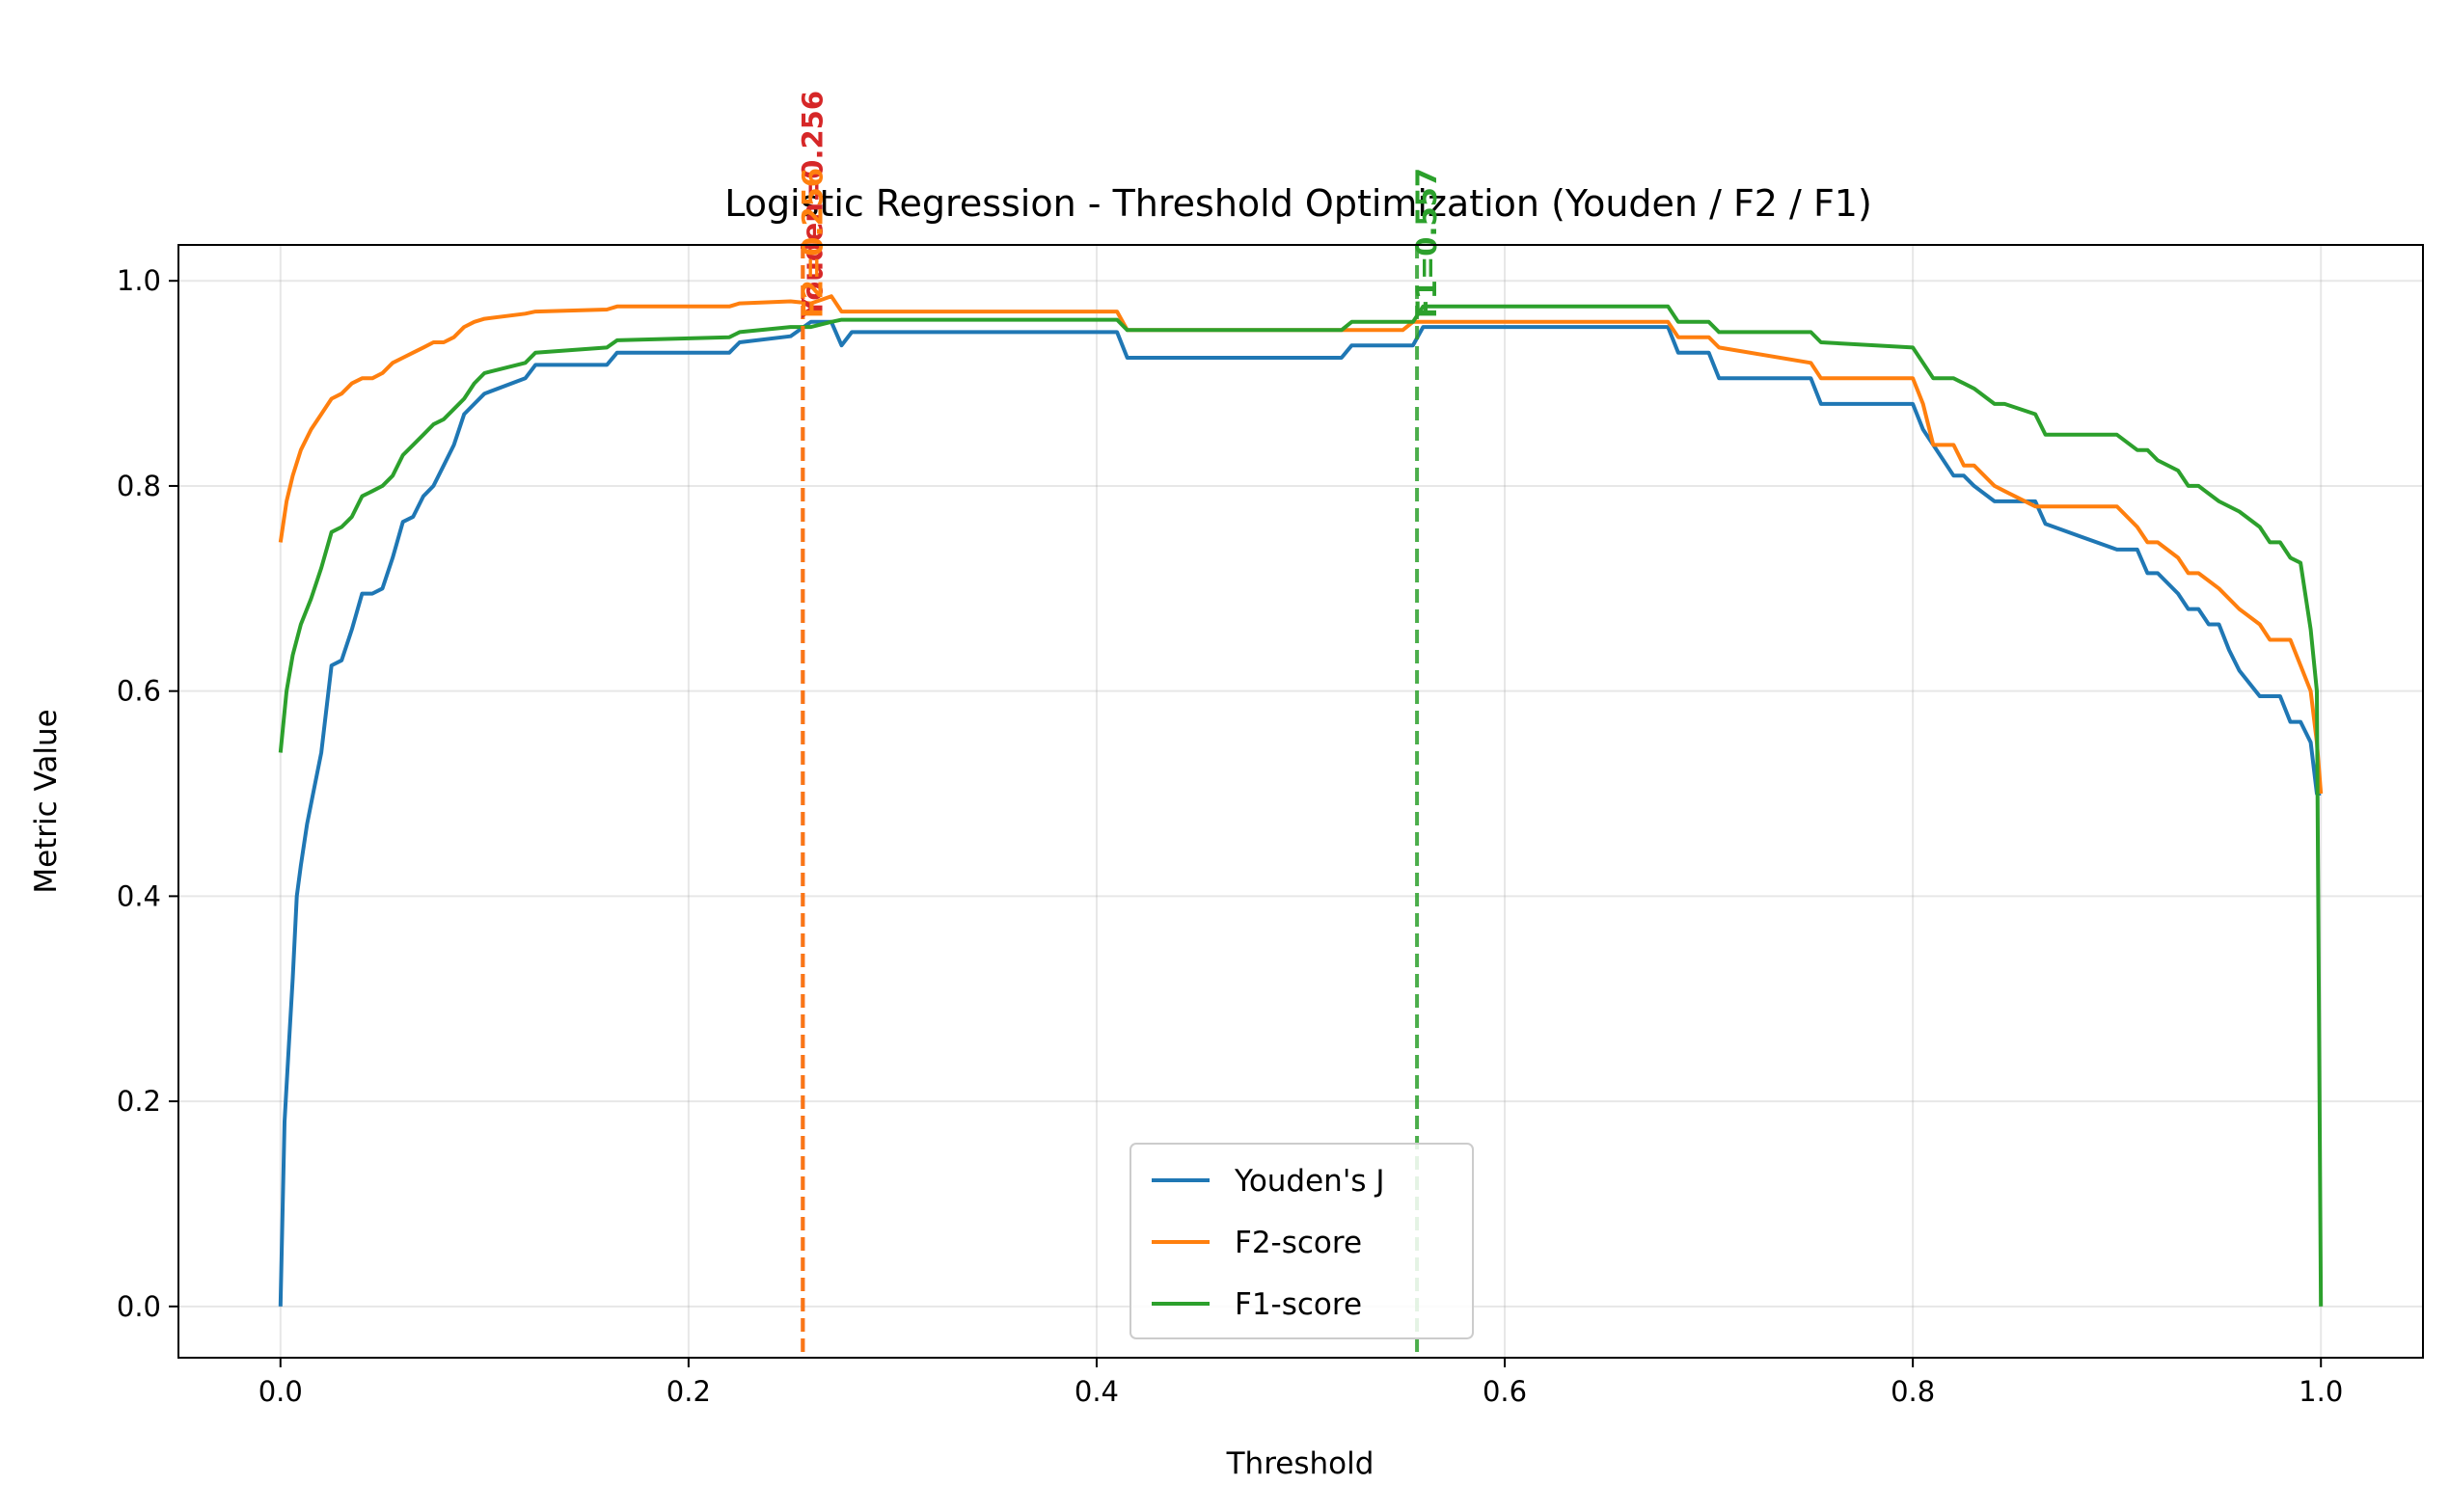 The height and width of the screenshot is (1512, 2449). What do you see at coordinates (1300, 1463) in the screenshot?
I see `x-axis-label: Threshold` at bounding box center [1300, 1463].